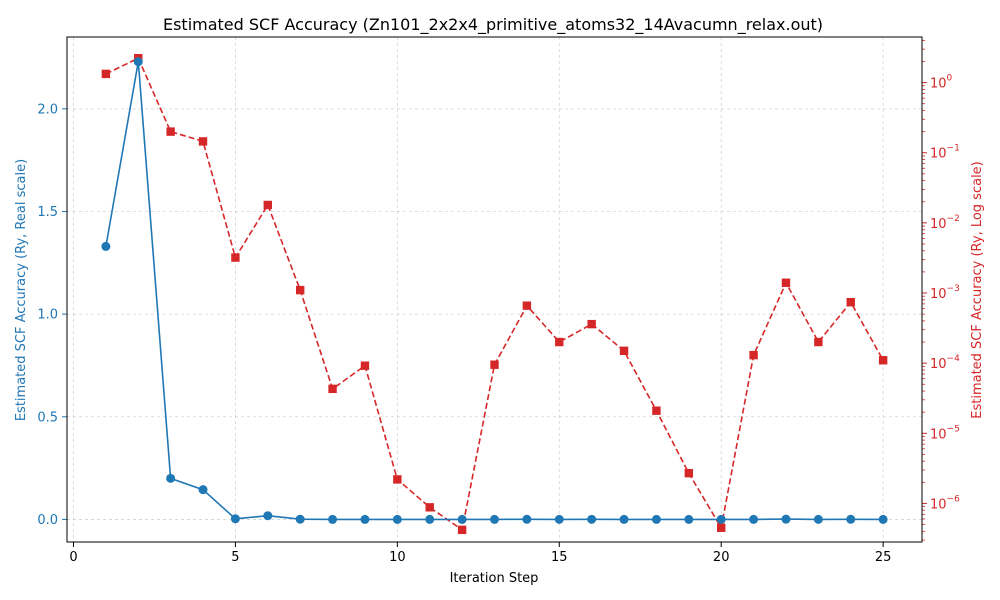 The image size is (1000, 600). What do you see at coordinates (47, 212) in the screenshot?
I see `y-left-tick-label: 1.5` at bounding box center [47, 212].